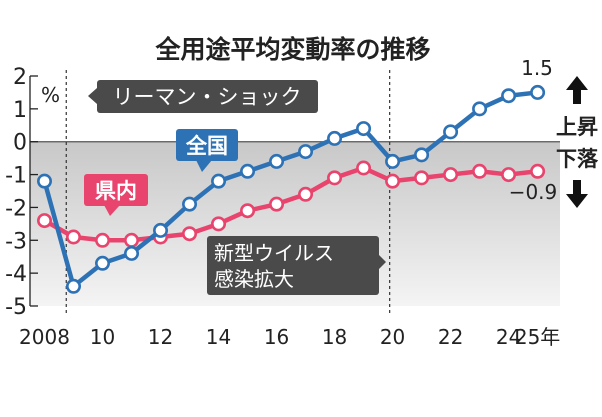 The width and height of the screenshot is (602, 417). I want to click on x-tick-label: 10, so click(102, 337).